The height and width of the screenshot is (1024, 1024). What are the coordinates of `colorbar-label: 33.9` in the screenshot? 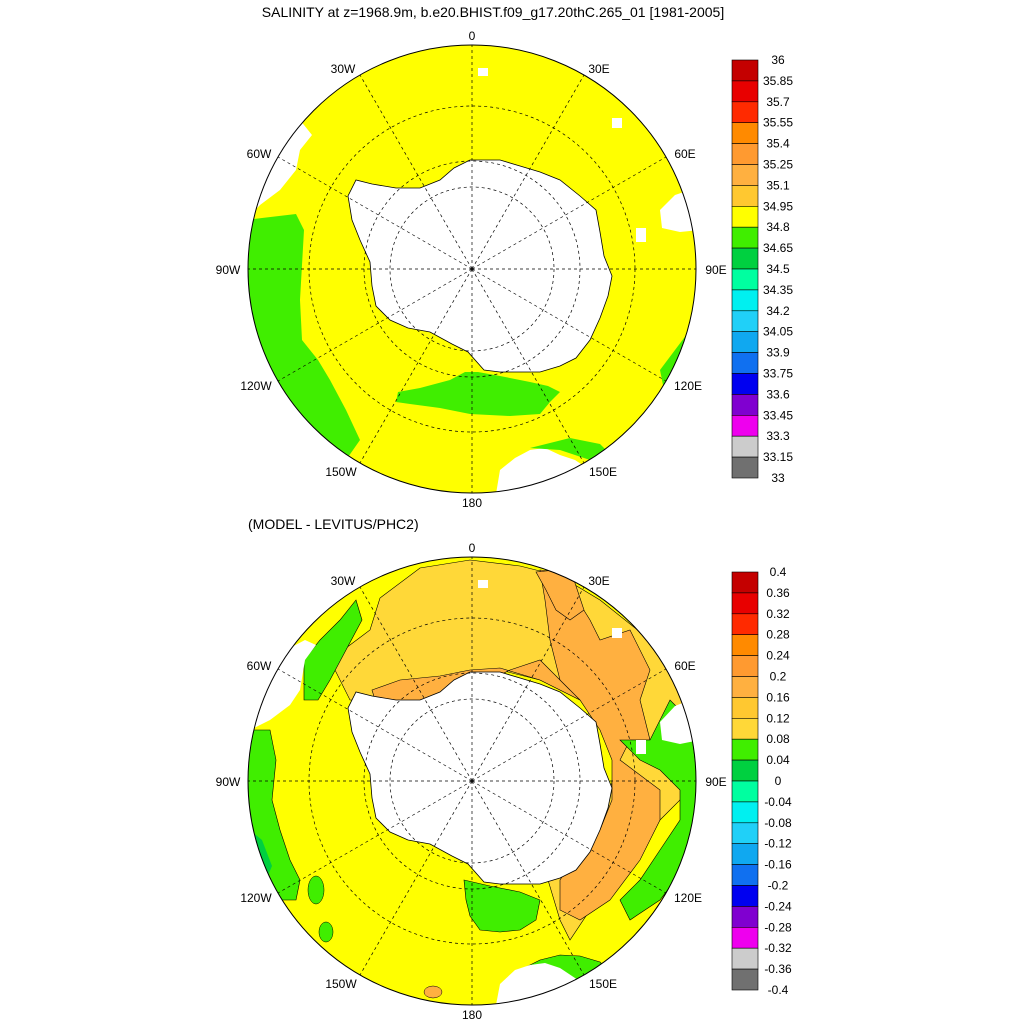 It's located at (778, 353).